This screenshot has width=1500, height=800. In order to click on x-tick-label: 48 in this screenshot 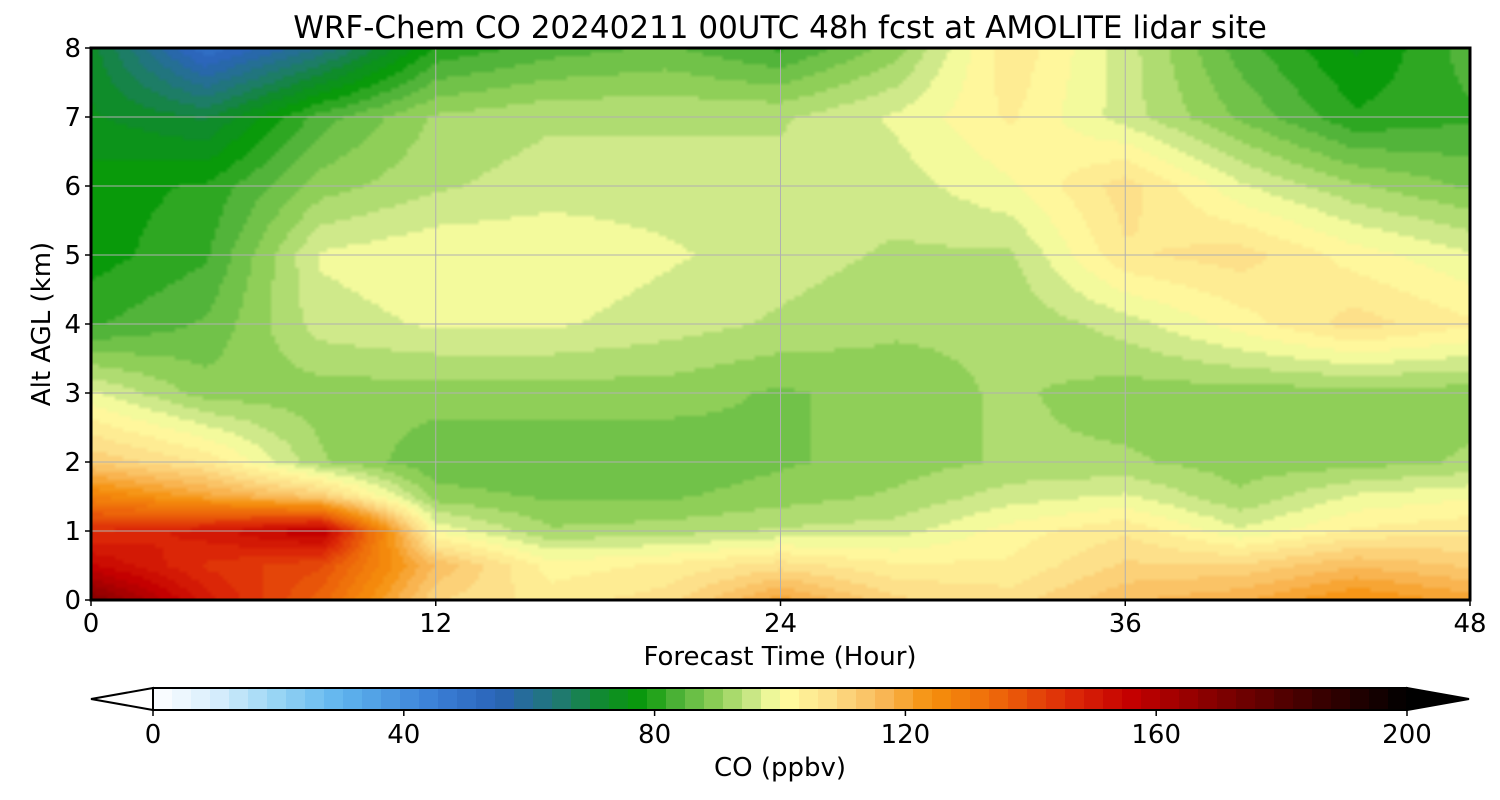, I will do `click(1469, 624)`.